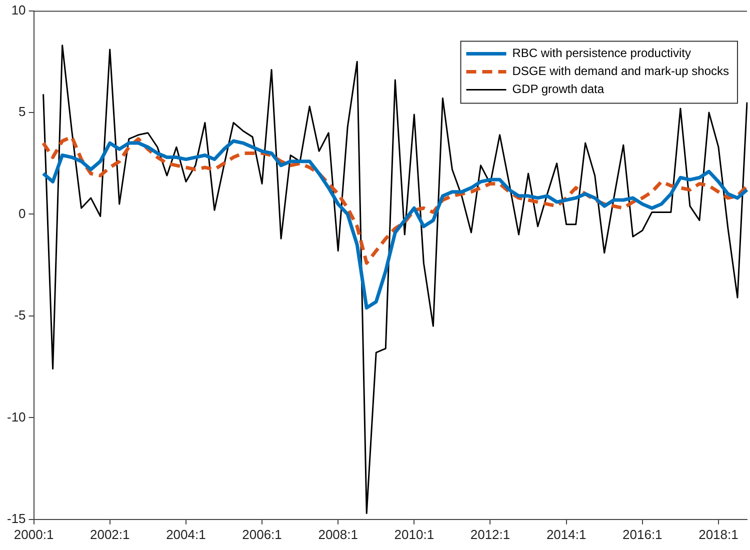  I want to click on x-tick-label: 2004:1, so click(186, 534).